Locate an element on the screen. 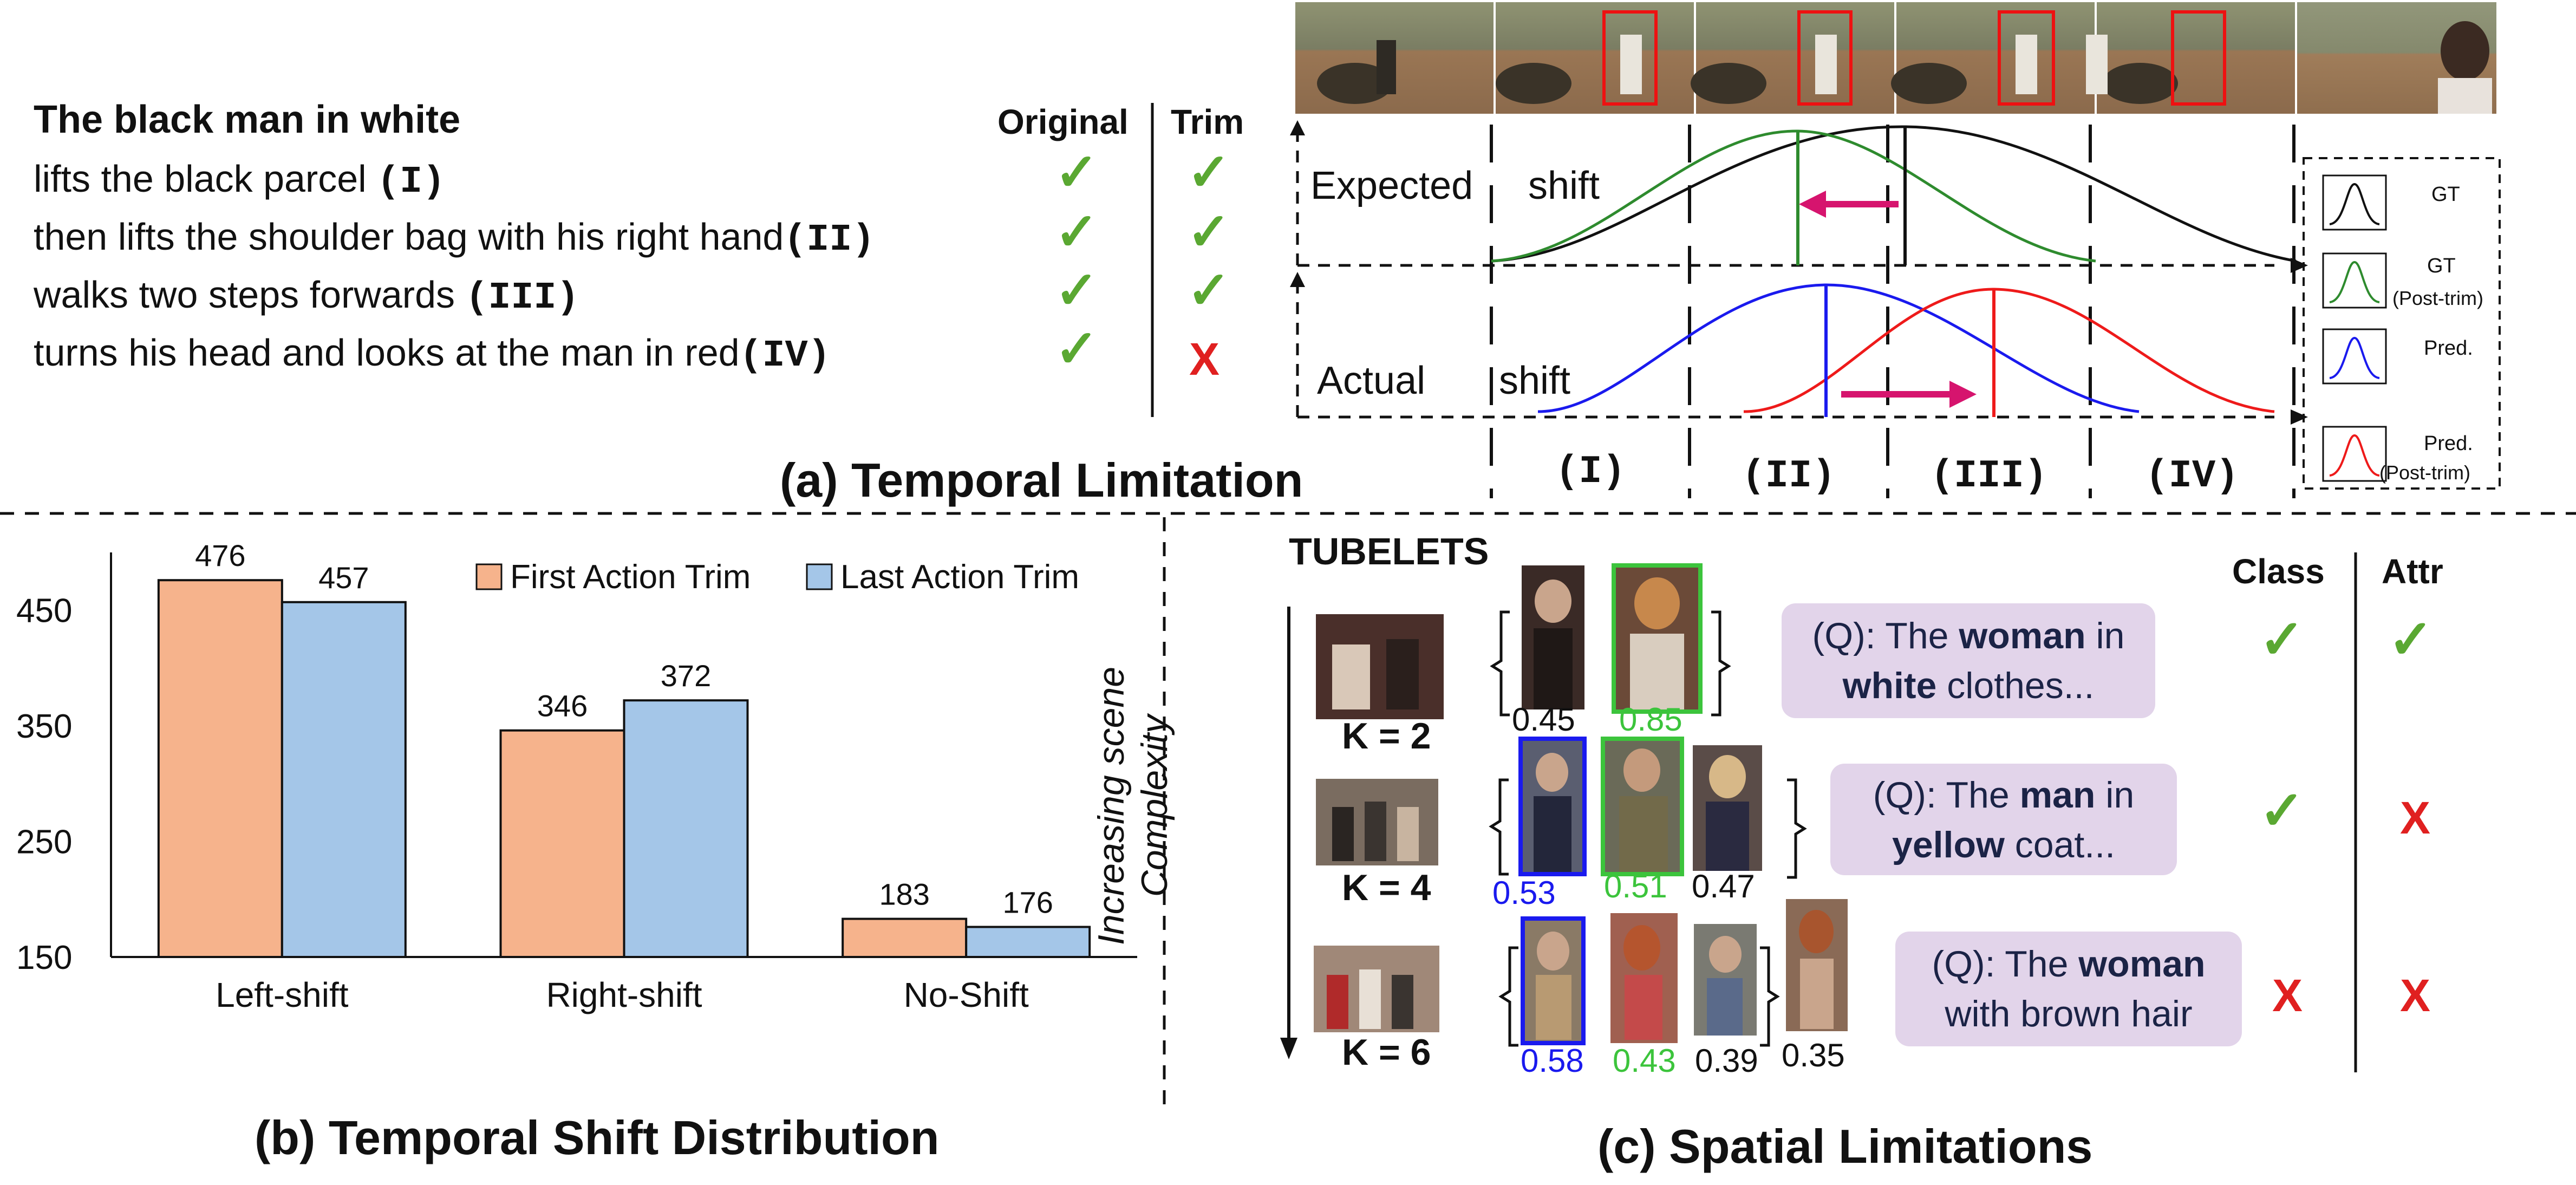 The height and width of the screenshot is (1185, 2576). caption-a: (a) Temporal Limitation is located at coordinates (1041, 480).